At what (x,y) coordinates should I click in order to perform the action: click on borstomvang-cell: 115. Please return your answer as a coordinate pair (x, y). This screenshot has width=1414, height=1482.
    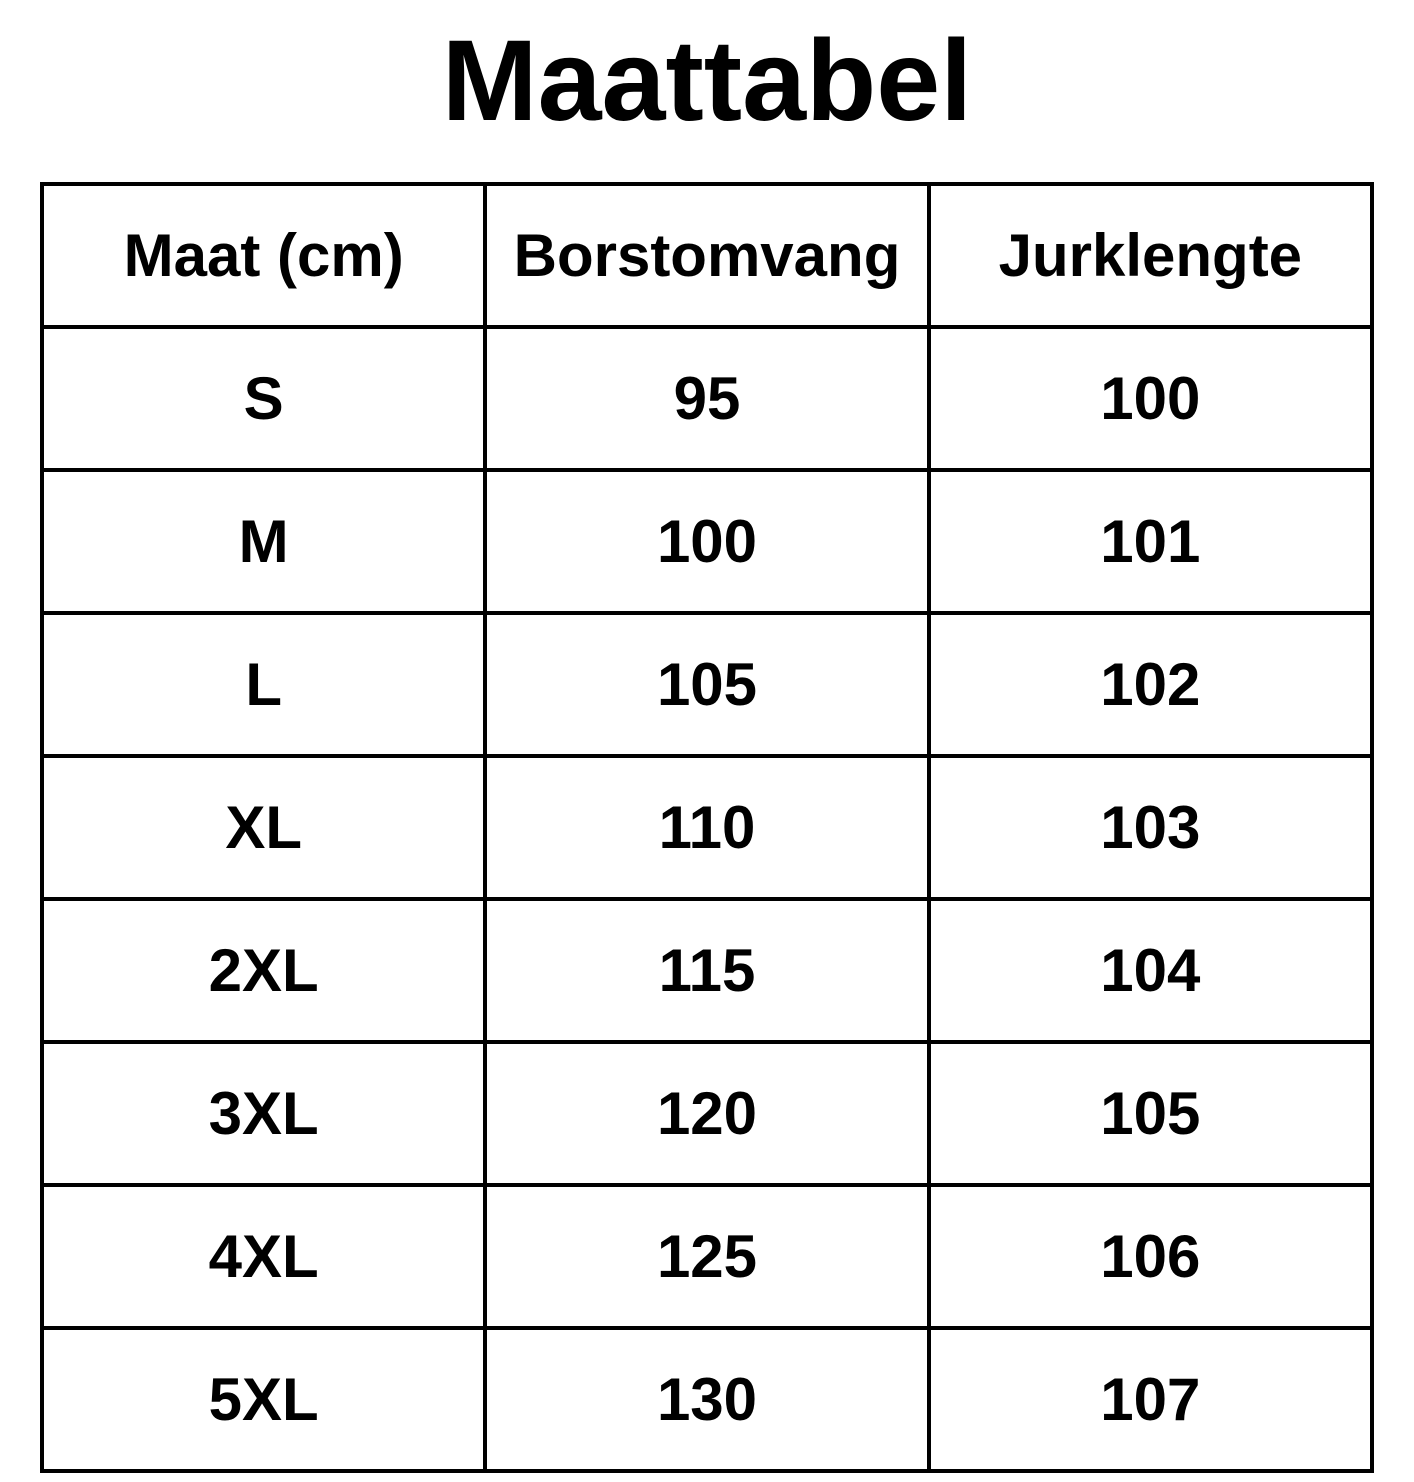
    Looking at the image, I should click on (707, 970).